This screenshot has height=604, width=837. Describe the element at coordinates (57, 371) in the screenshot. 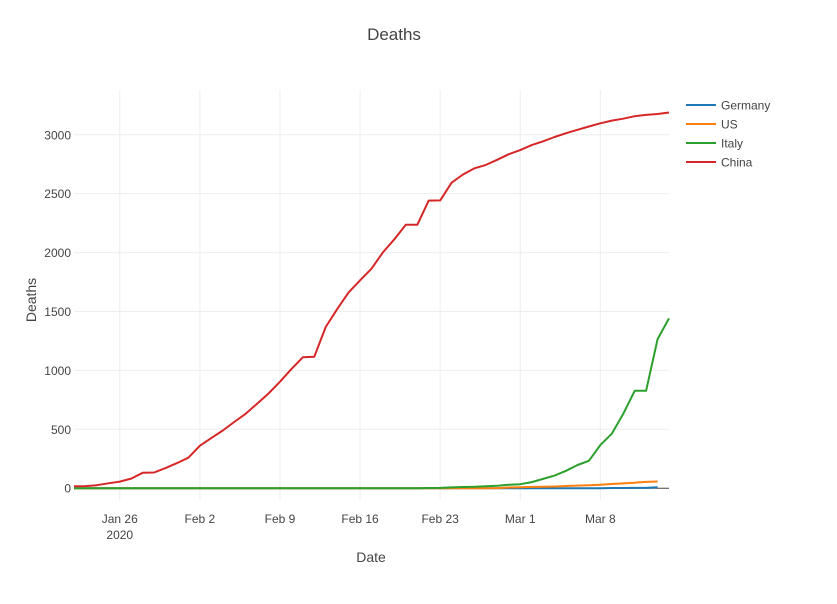

I see `y-tick-label: 1000` at that location.